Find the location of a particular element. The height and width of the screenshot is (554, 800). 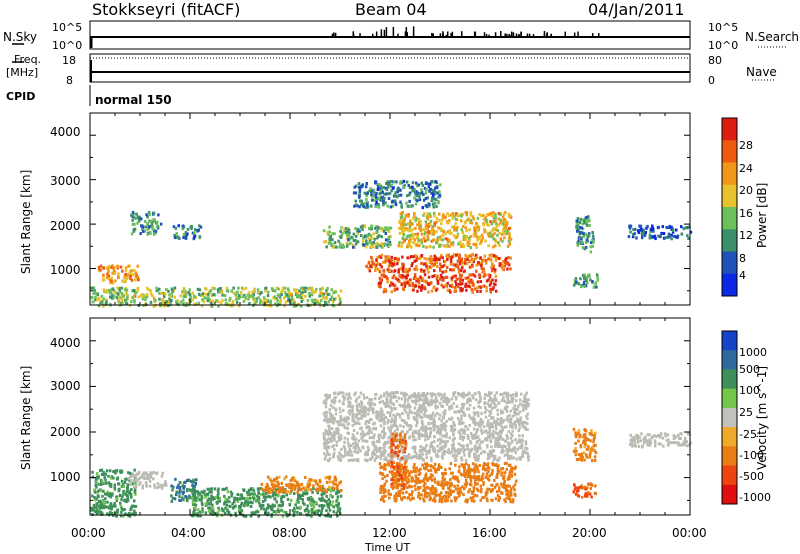

xtick-2000: 20:00 is located at coordinates (589, 533).